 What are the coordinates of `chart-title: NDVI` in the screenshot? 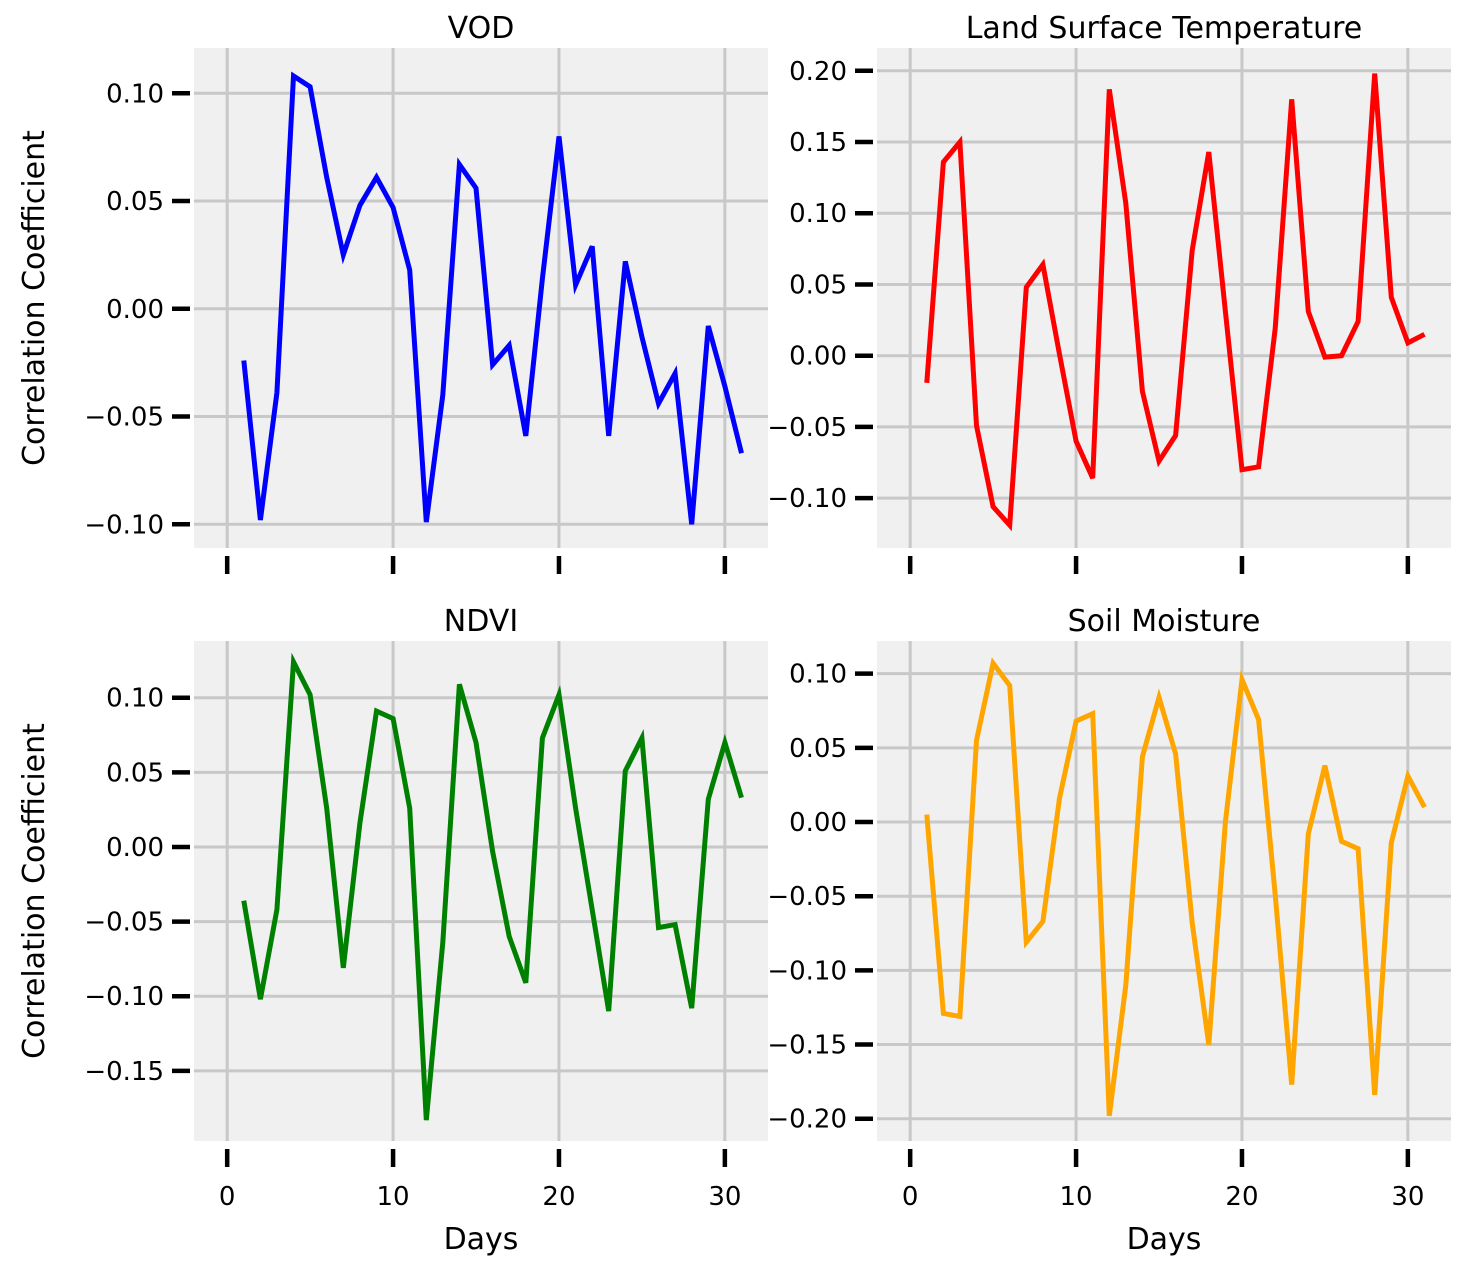 It's located at (481, 621).